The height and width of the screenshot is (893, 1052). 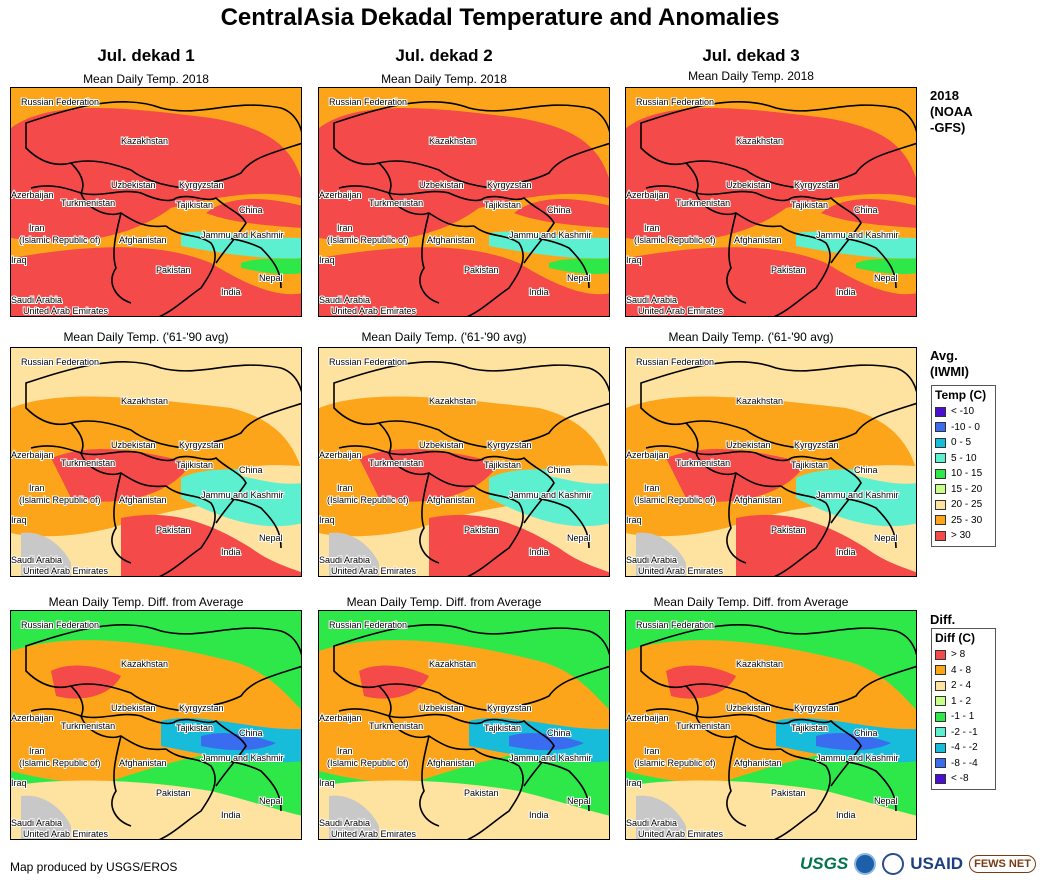 What do you see at coordinates (965, 427) in the screenshot?
I see `legend-label: -10 - 0` at bounding box center [965, 427].